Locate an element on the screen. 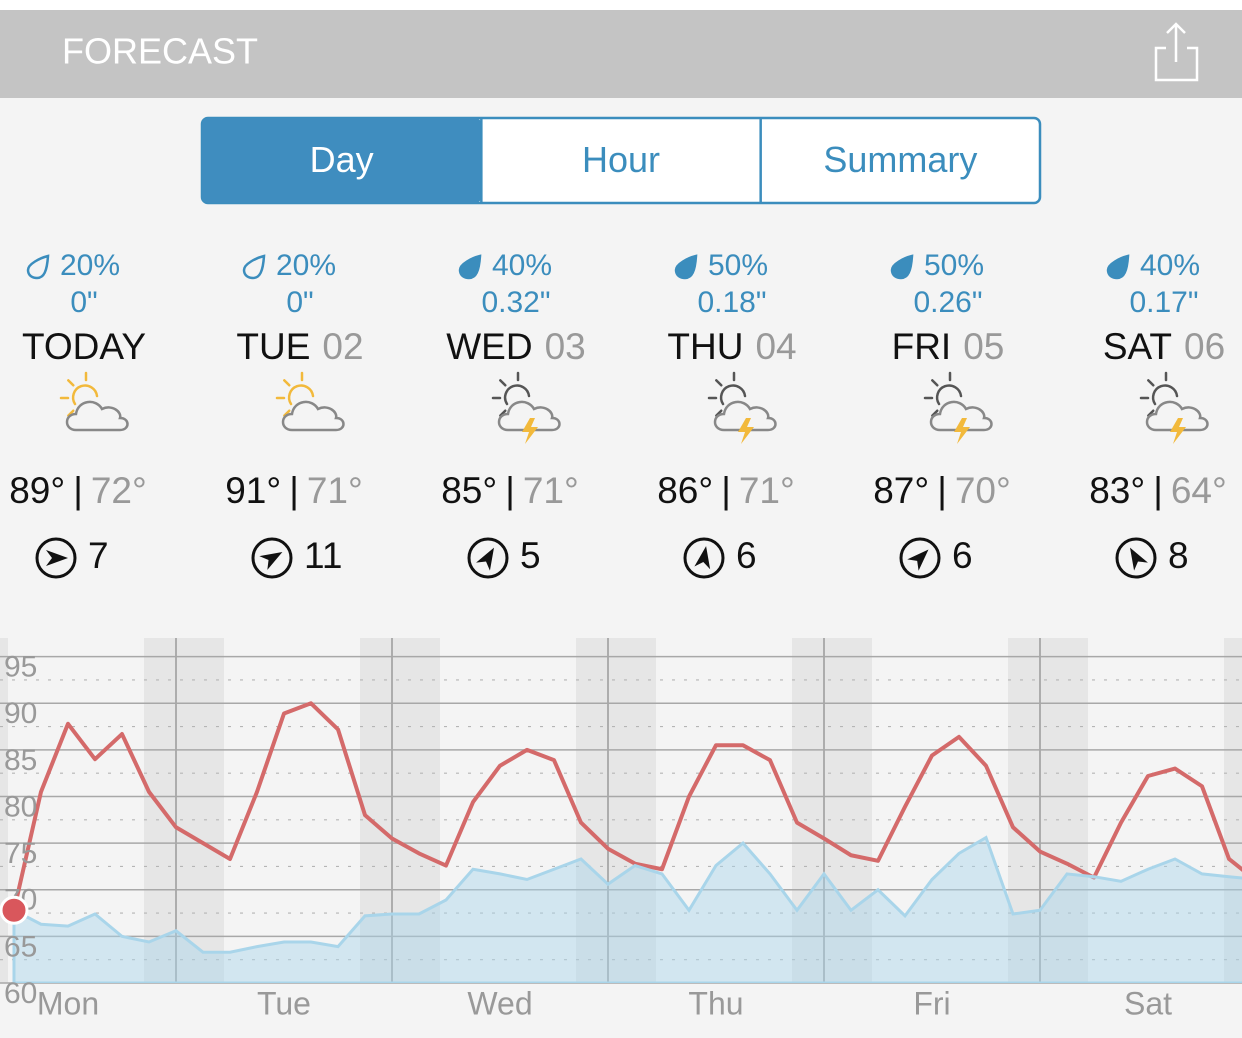 This screenshot has width=1242, height=1038. day-date: 03 is located at coordinates (565, 346).